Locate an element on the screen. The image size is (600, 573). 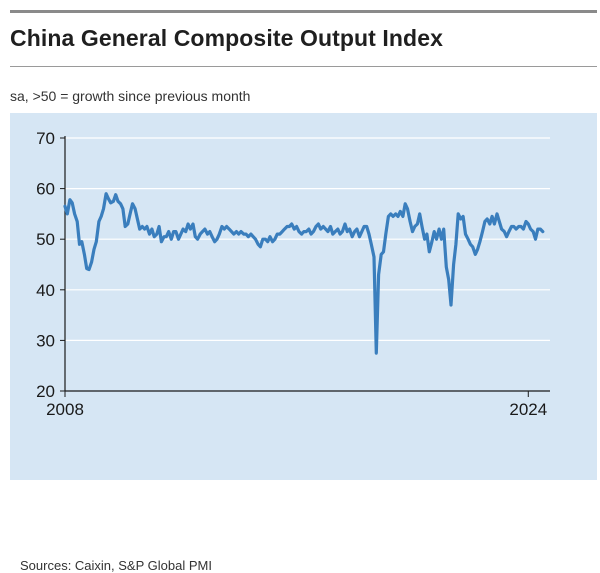
chart-subtitle: sa, >50 = growth since previous month is located at coordinates (130, 96).